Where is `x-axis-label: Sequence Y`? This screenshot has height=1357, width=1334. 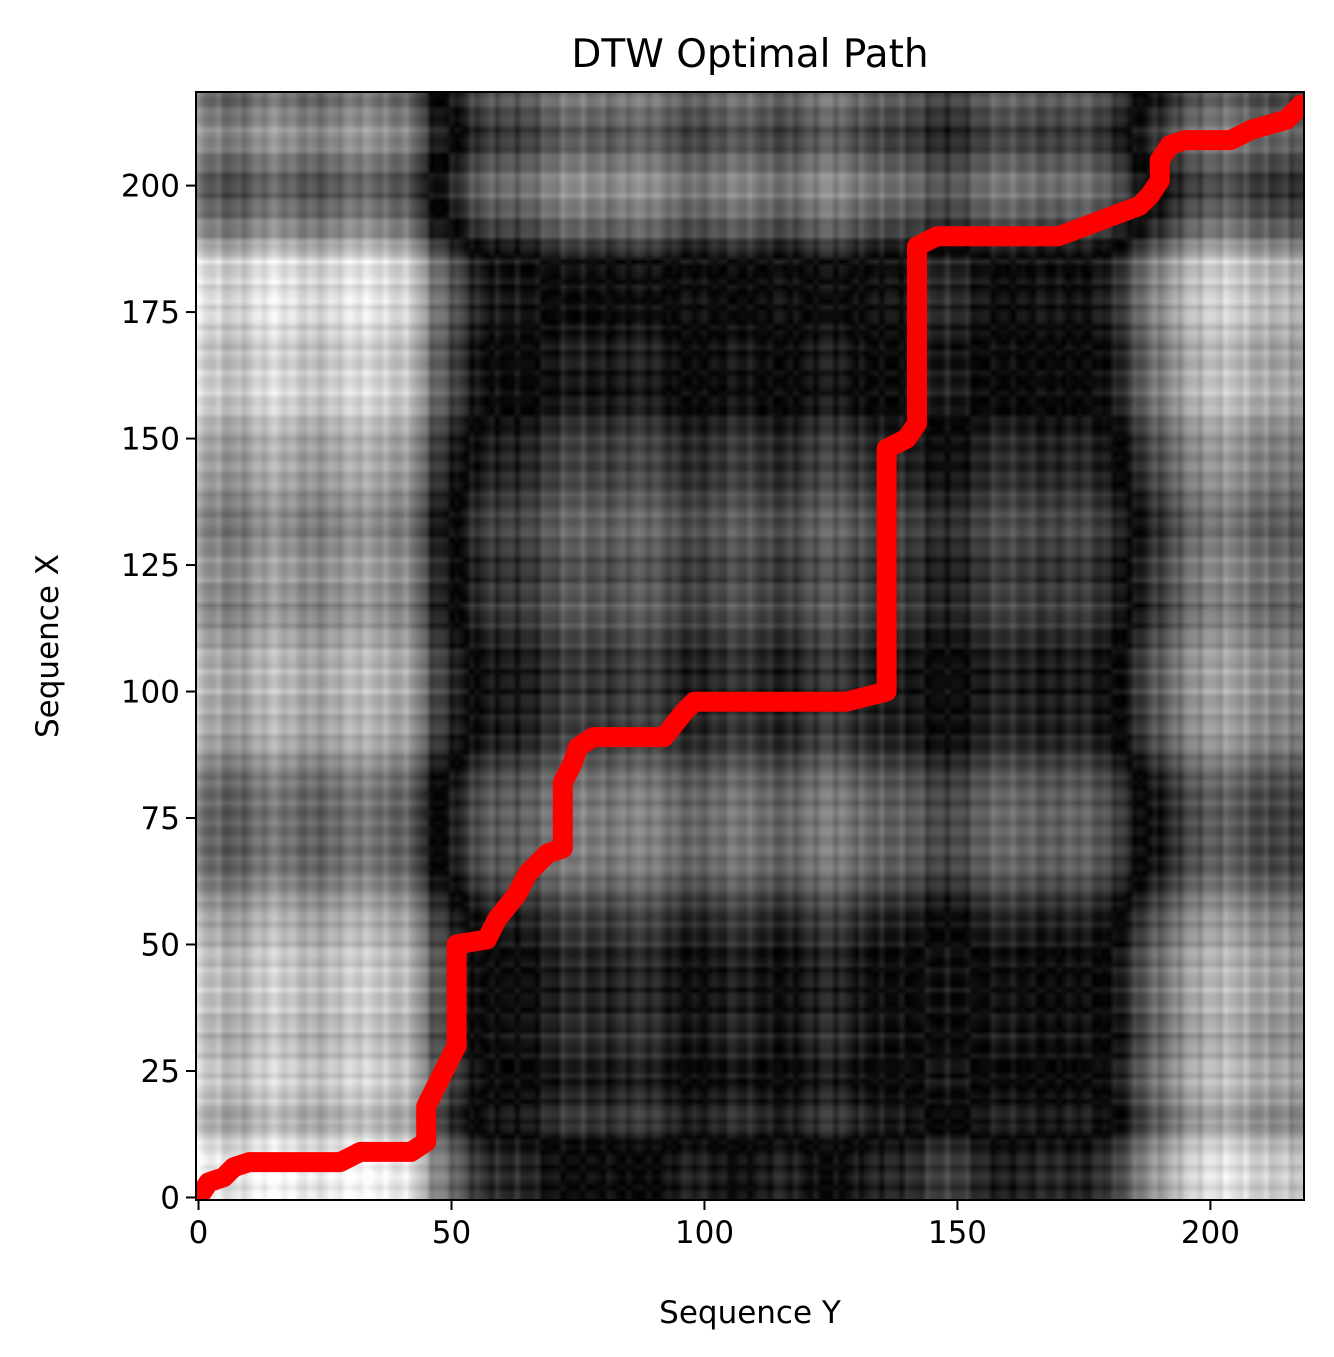
x-axis-label: Sequence Y is located at coordinates (750, 1313).